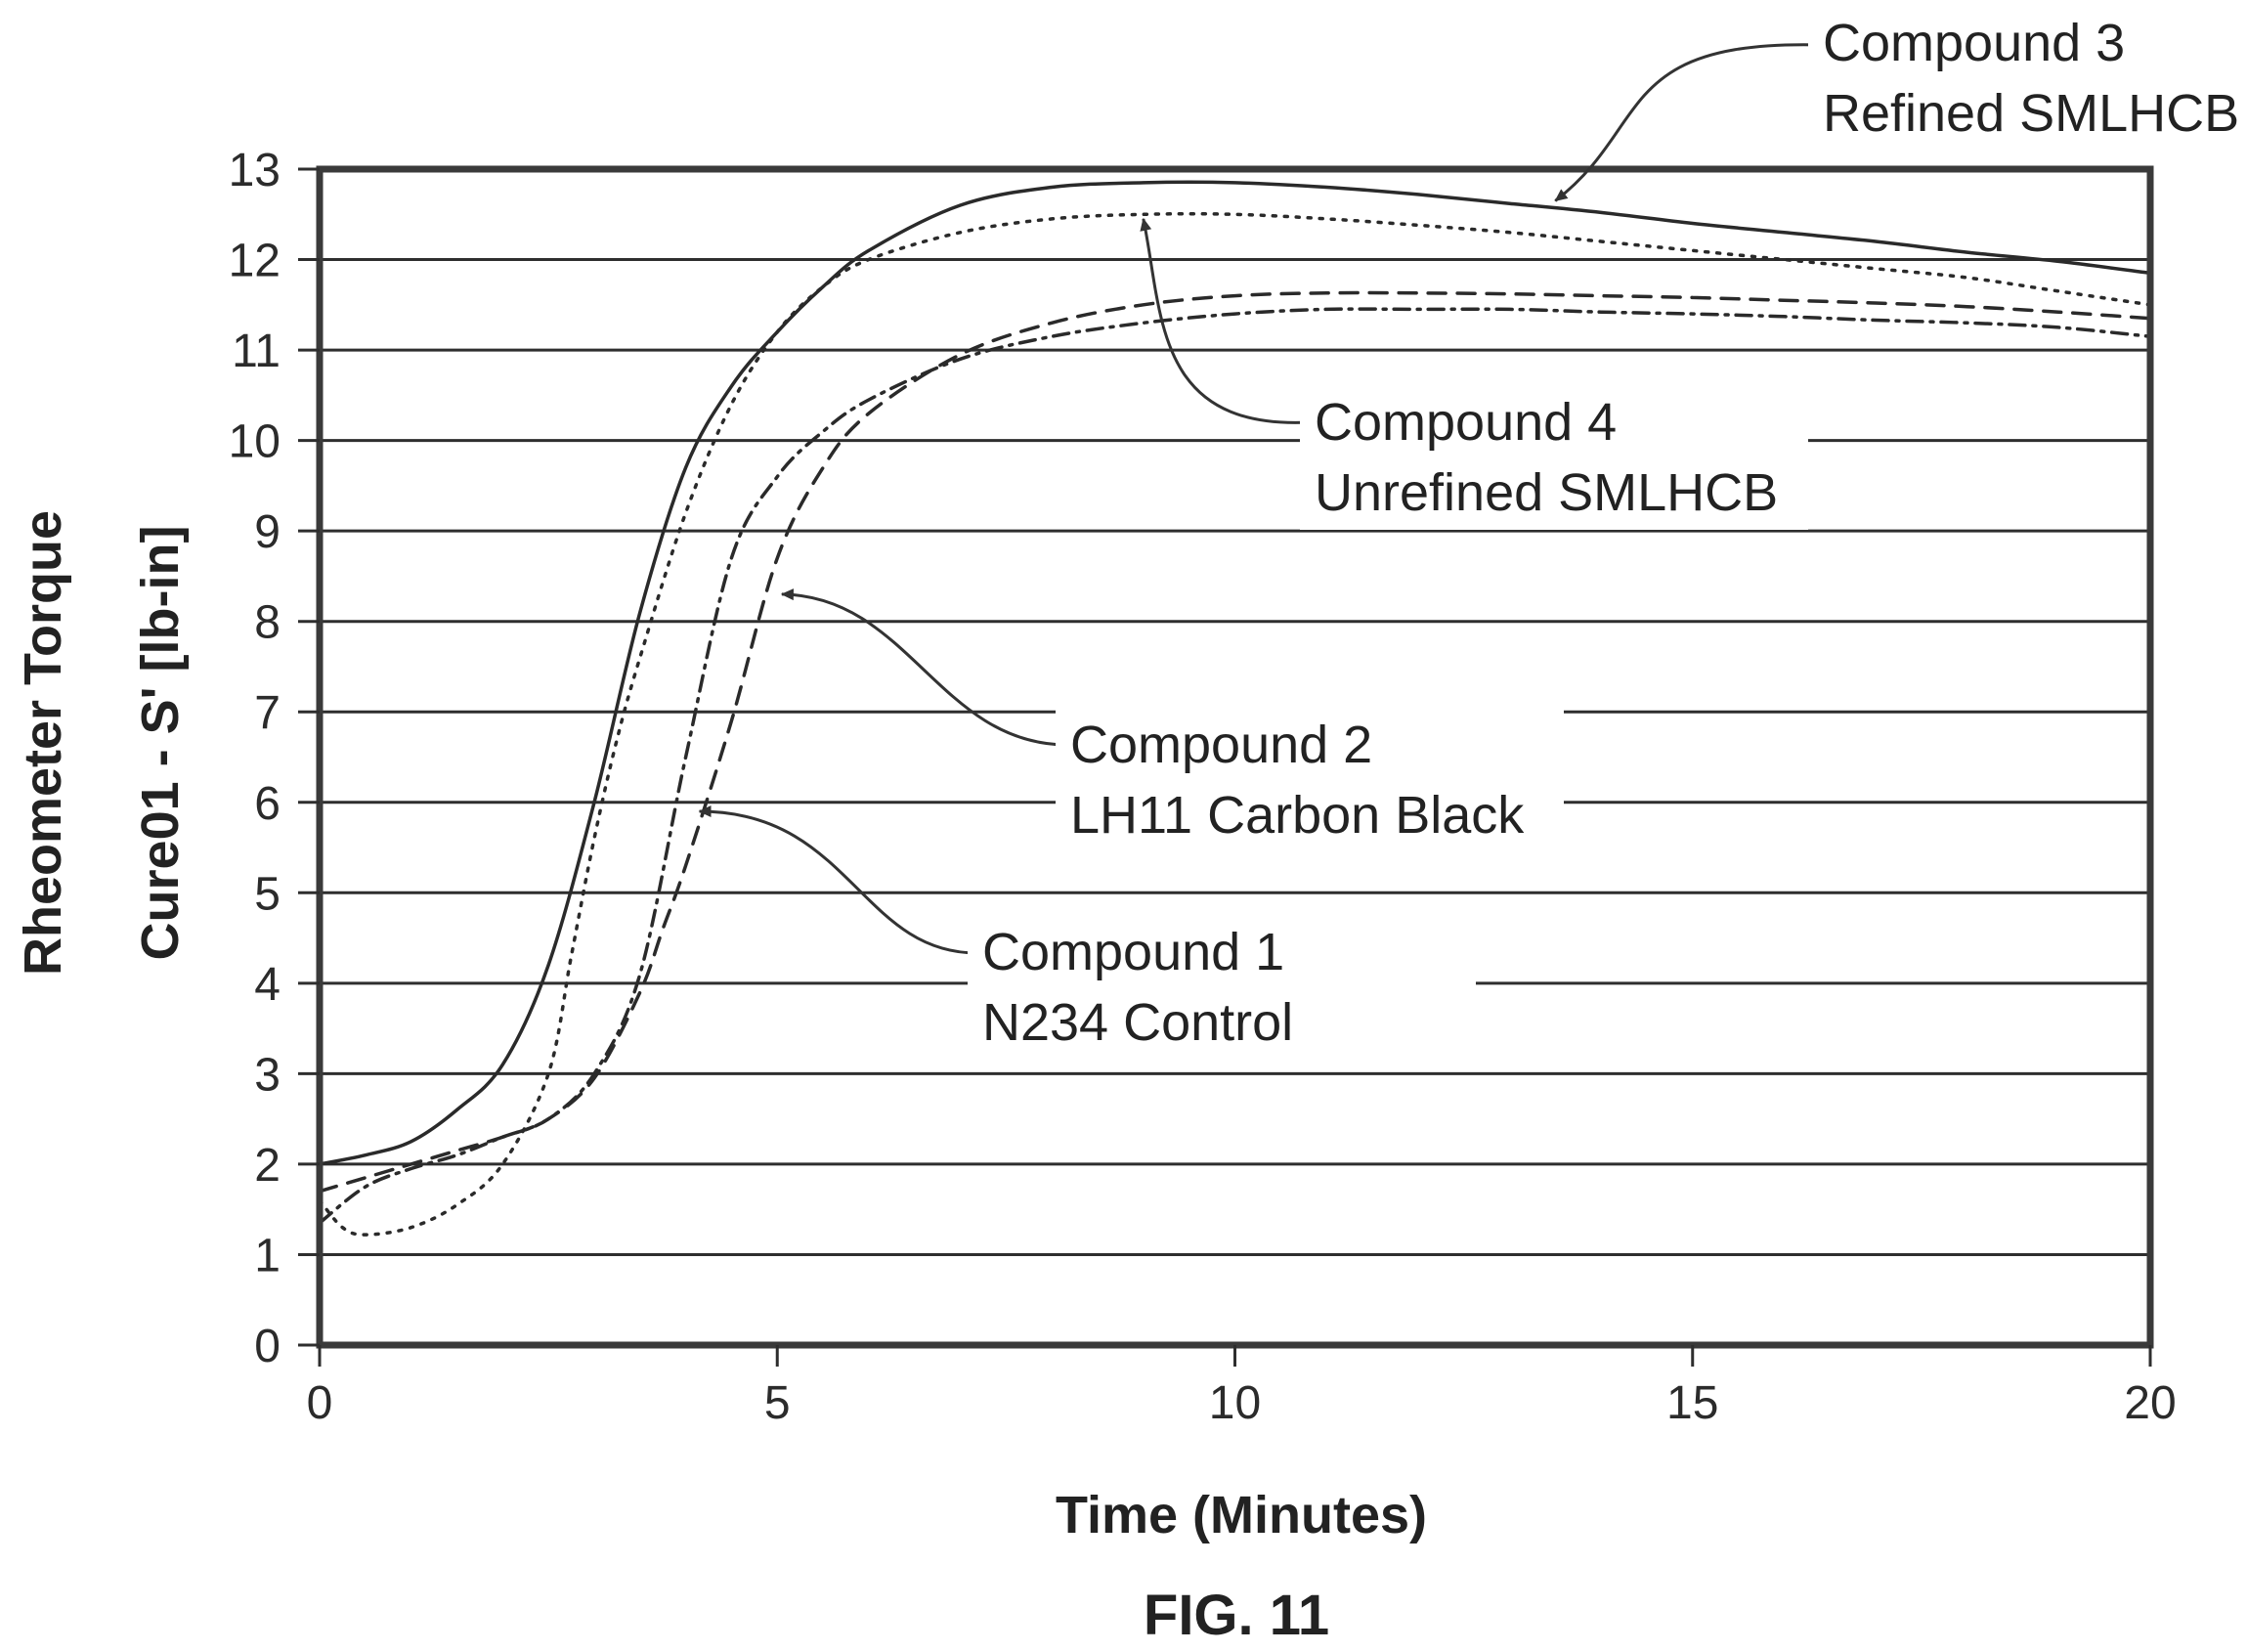 The height and width of the screenshot is (1652, 2247). I want to click on annotation-line1: Compound 3, so click(1974, 43).